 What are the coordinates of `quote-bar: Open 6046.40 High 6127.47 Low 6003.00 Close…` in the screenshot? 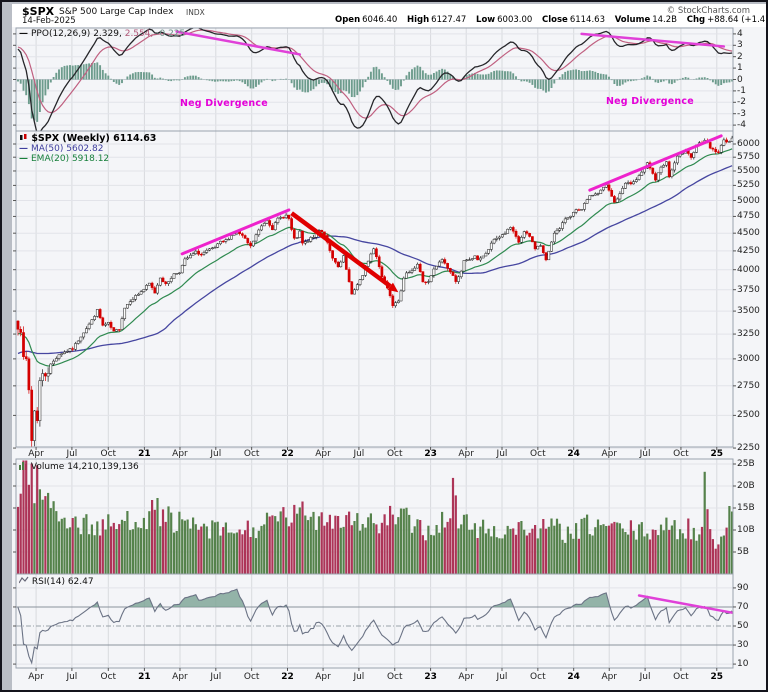 It's located at (547, 20).